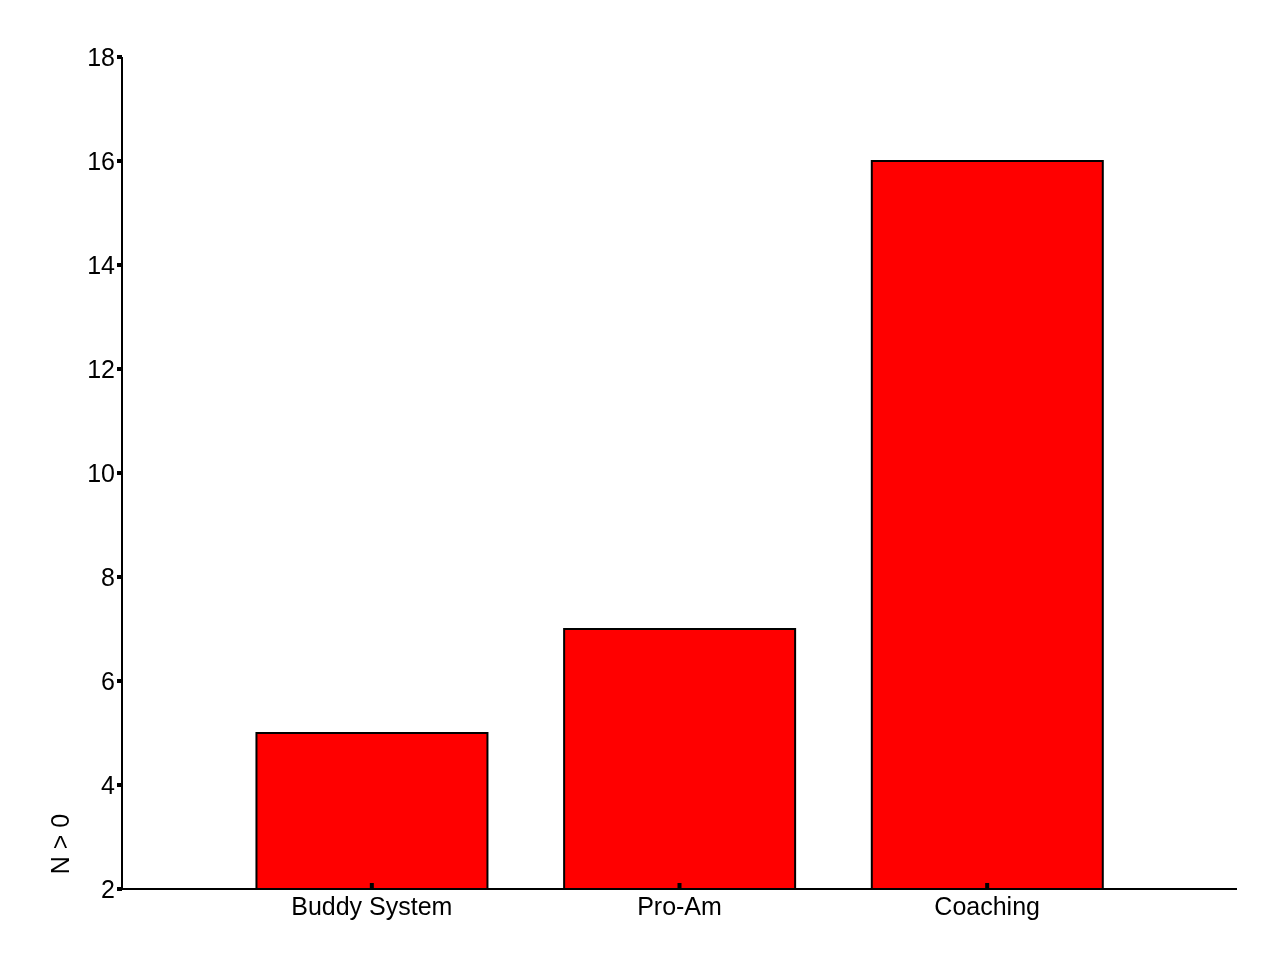 The width and height of the screenshot is (1263, 963). What do you see at coordinates (101, 160) in the screenshot?
I see `y-tick-label: 16` at bounding box center [101, 160].